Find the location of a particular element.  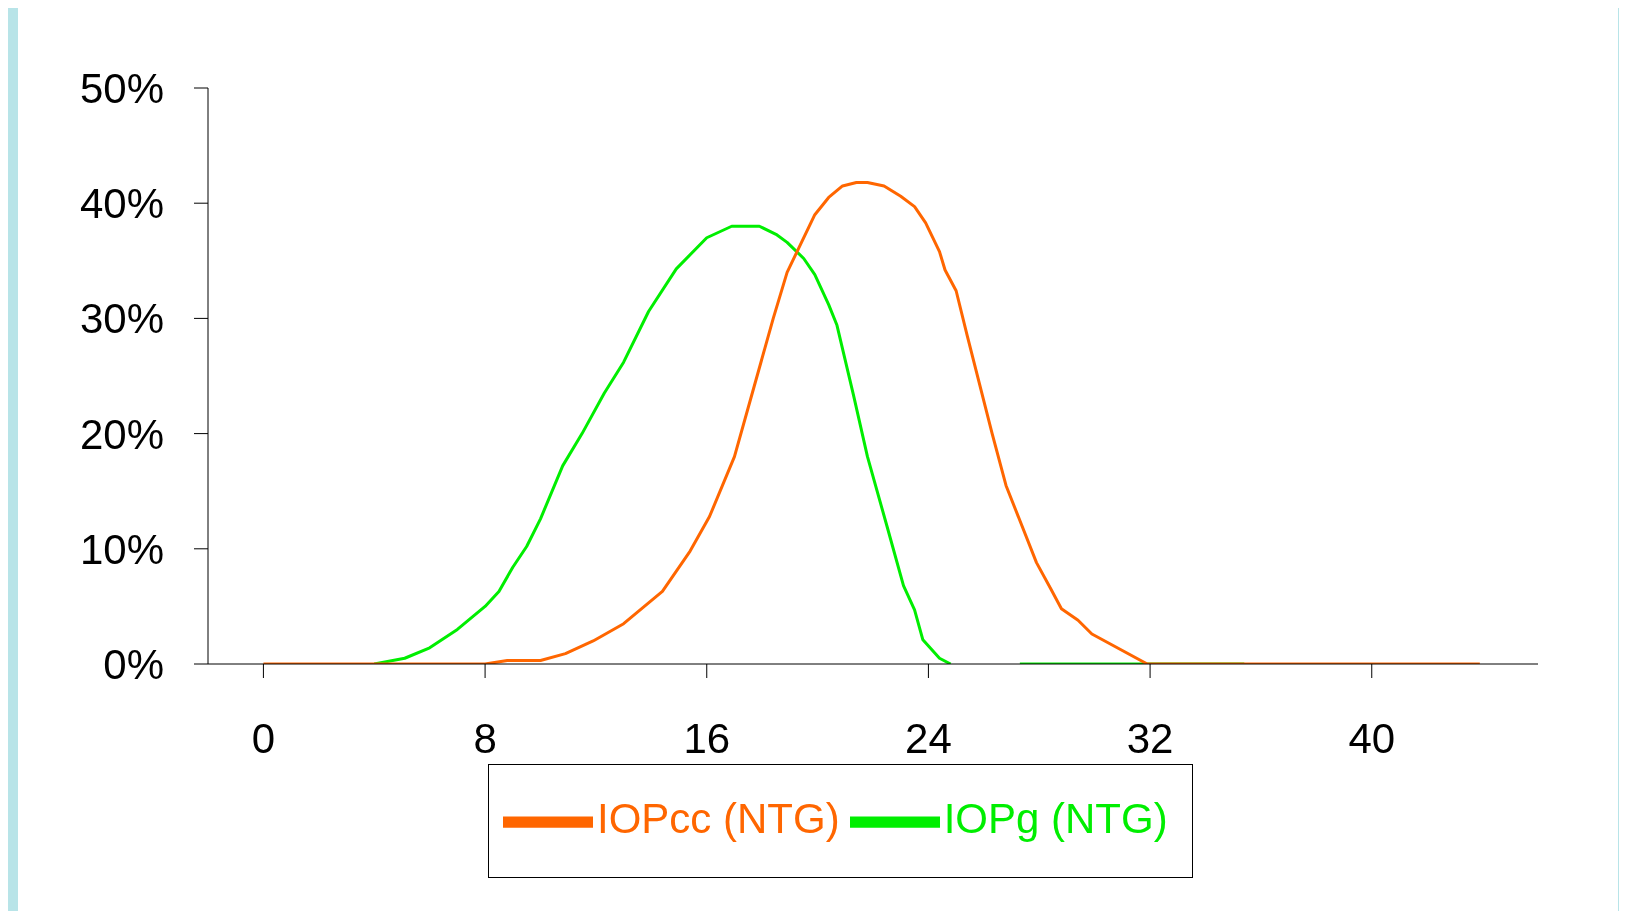

x-tick-label: 24 is located at coordinates (928, 738).